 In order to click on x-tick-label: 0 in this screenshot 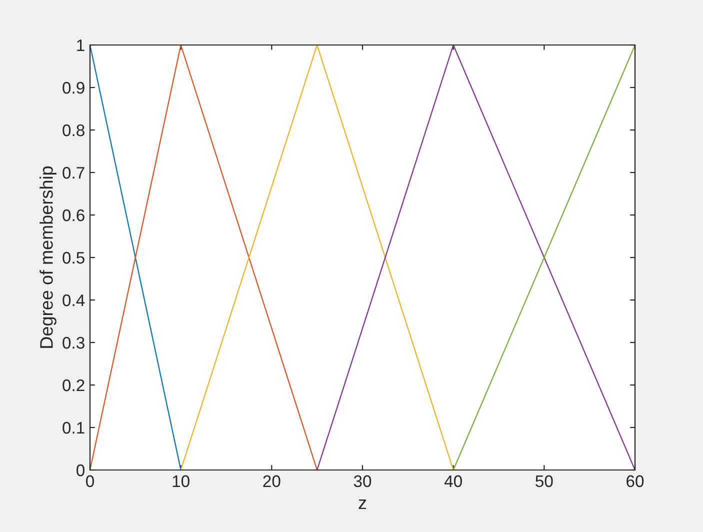, I will do `click(90, 481)`.